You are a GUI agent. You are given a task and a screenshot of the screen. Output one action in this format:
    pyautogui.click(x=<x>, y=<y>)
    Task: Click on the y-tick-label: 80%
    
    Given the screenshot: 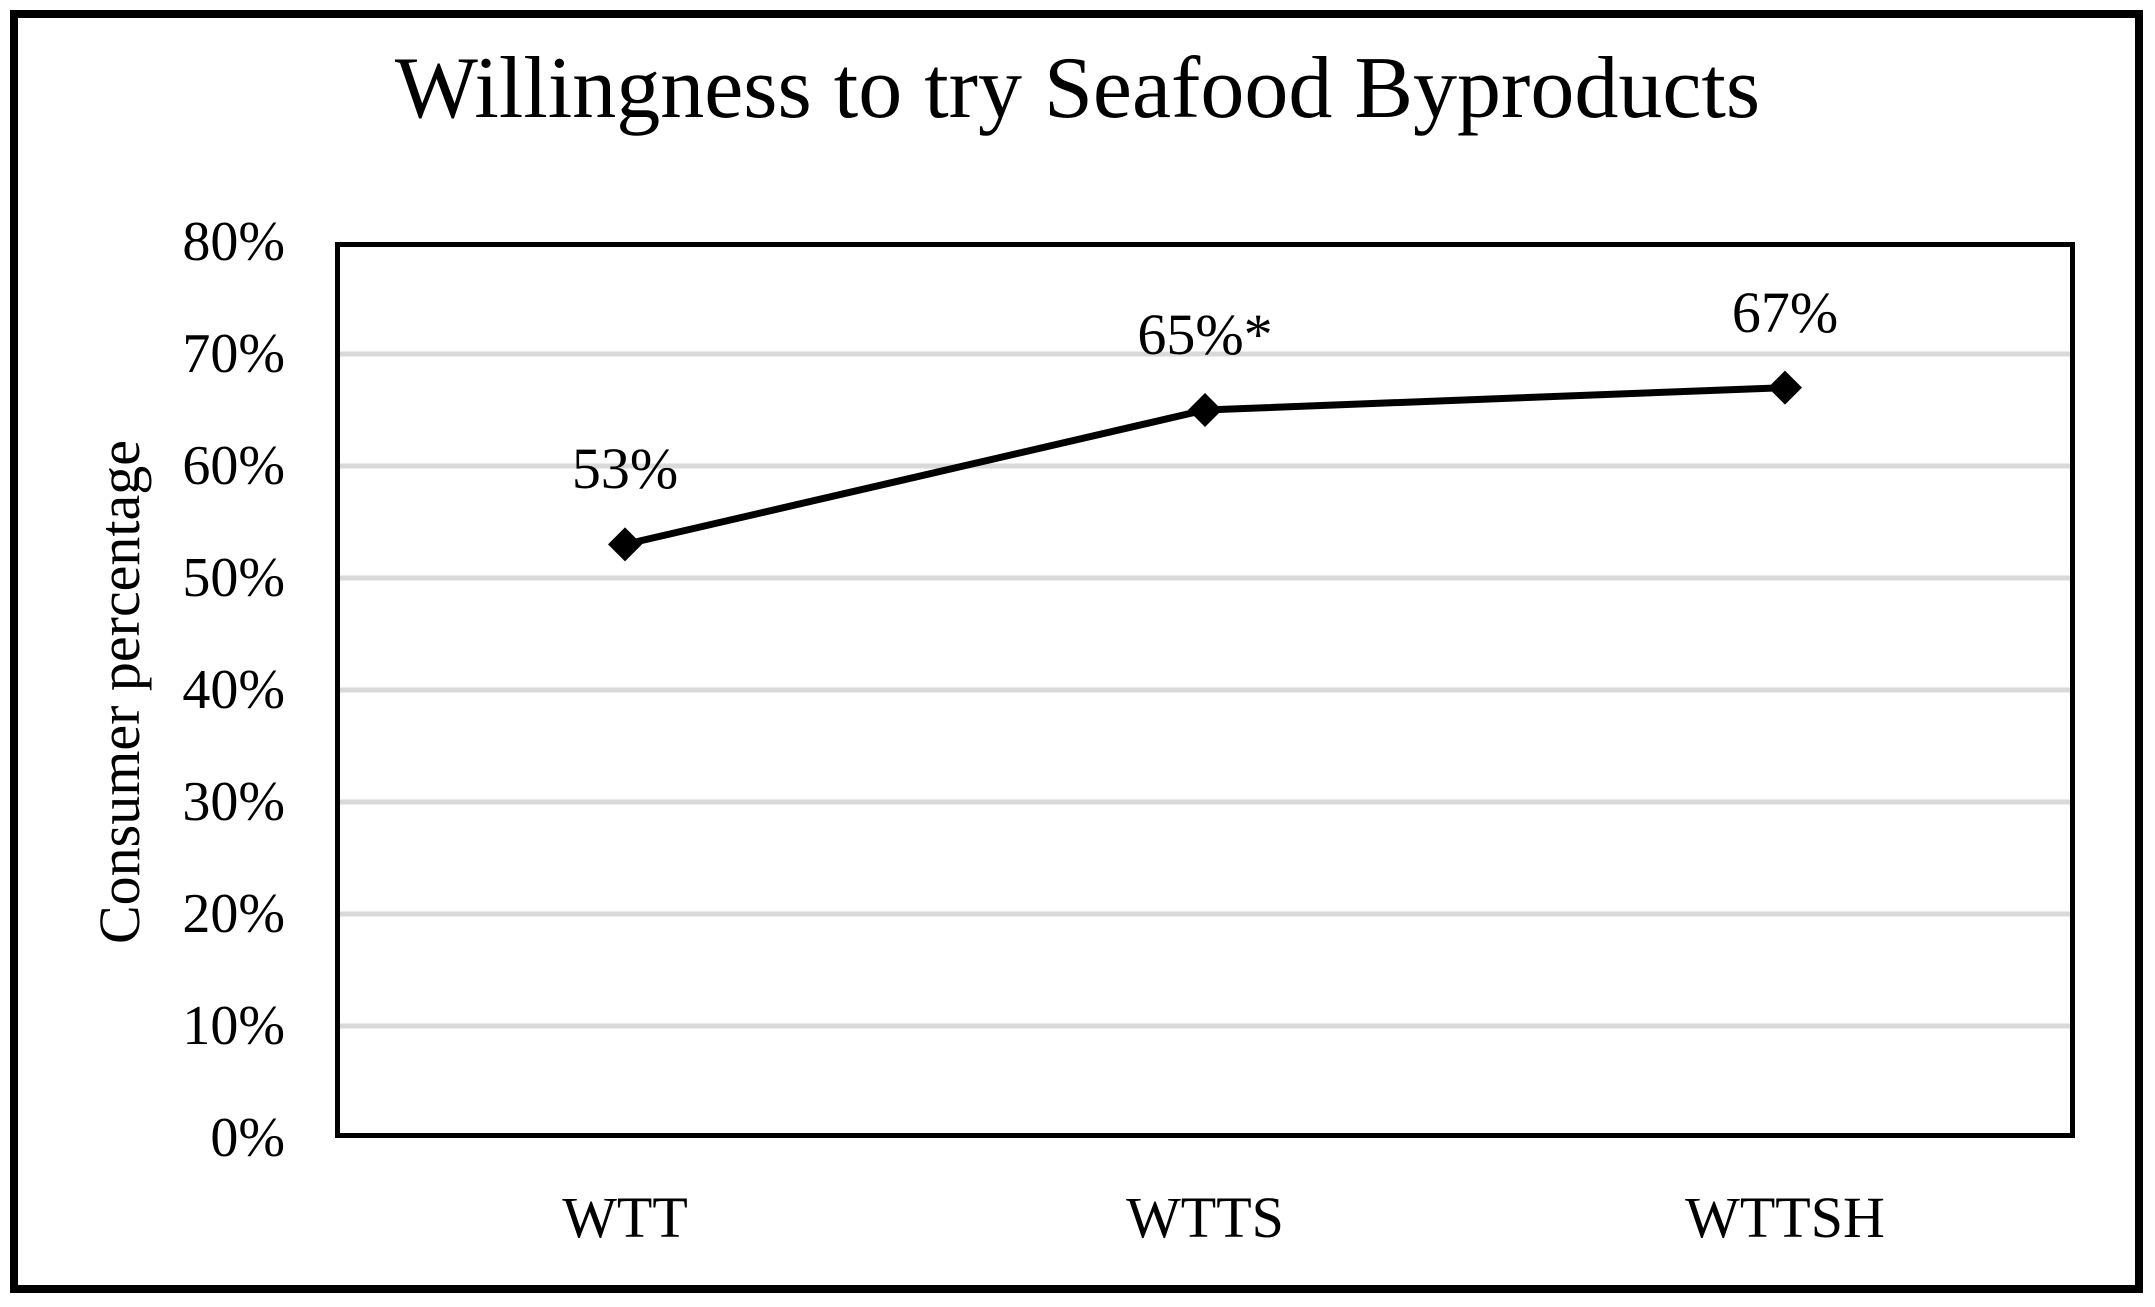 What is the action you would take?
    pyautogui.click(x=233, y=242)
    